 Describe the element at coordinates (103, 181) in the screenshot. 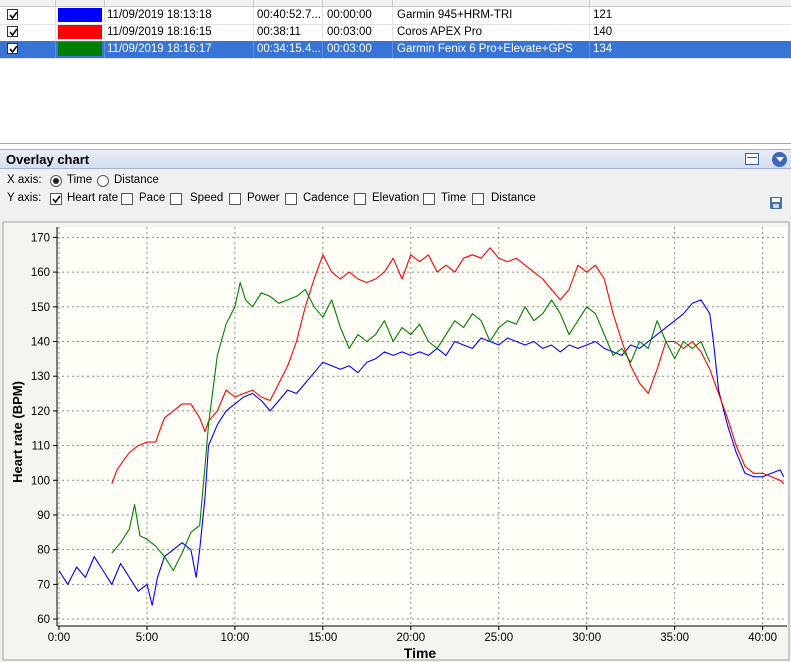

I see `x-axis-distance-radio` at that location.